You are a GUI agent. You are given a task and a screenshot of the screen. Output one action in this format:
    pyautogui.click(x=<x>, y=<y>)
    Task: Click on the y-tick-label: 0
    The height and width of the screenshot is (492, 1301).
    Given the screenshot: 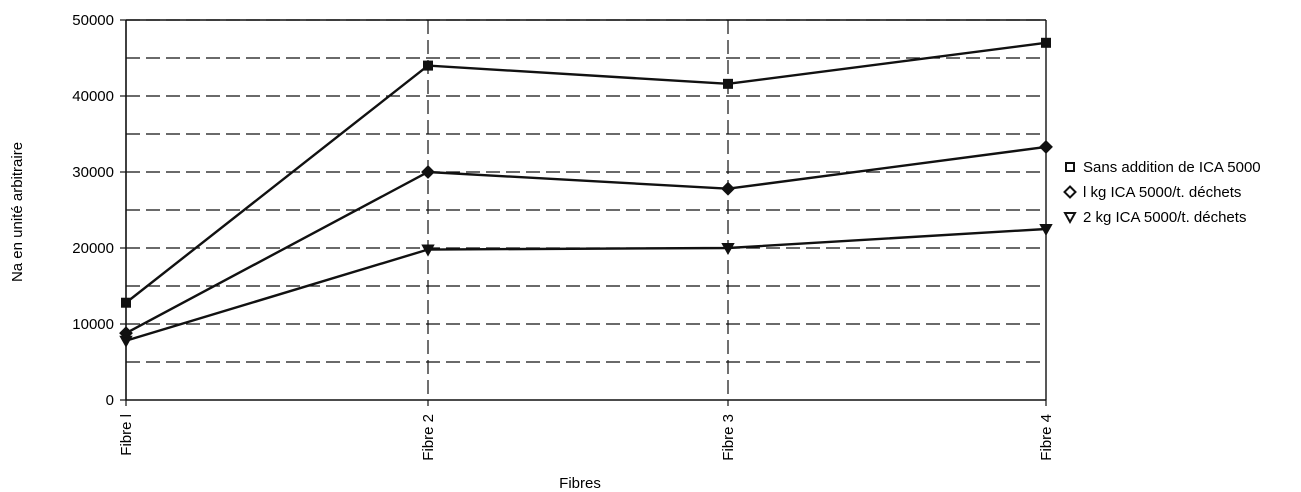 What is the action you would take?
    pyautogui.click(x=110, y=400)
    